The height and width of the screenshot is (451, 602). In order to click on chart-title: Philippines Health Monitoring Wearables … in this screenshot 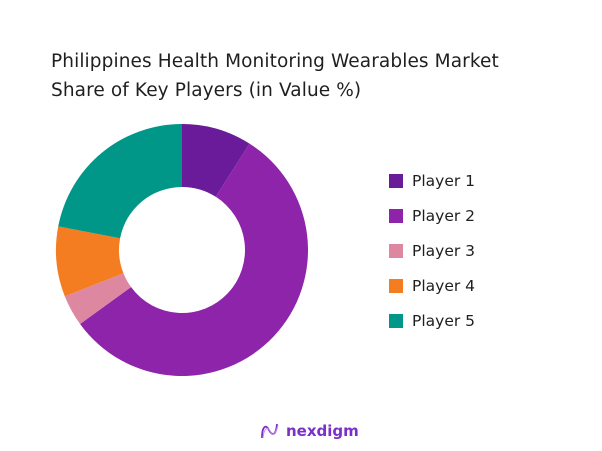, I will do `click(311, 76)`.